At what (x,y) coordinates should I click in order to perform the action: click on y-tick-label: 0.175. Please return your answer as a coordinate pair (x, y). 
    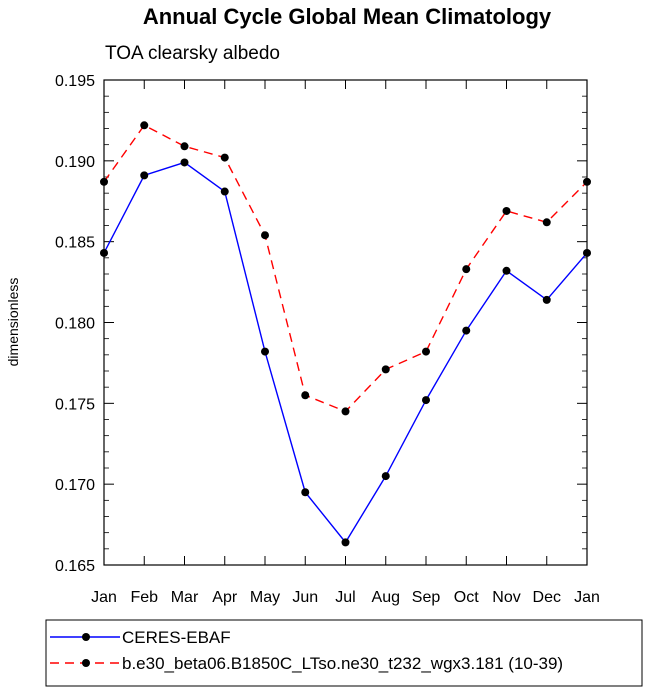
    Looking at the image, I should click on (75, 404).